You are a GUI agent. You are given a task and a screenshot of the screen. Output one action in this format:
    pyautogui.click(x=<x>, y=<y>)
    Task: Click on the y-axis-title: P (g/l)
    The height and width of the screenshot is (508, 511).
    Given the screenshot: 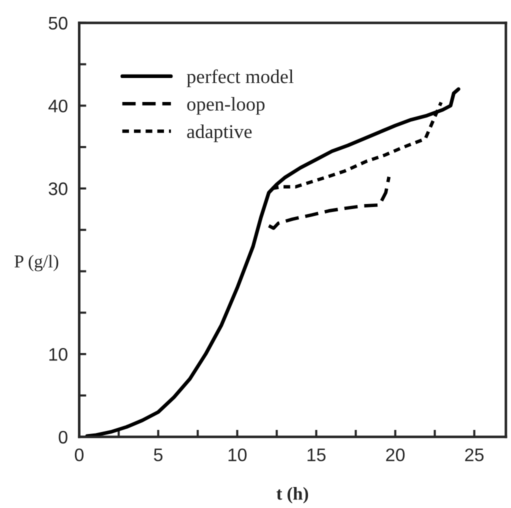 What is the action you would take?
    pyautogui.click(x=36, y=263)
    